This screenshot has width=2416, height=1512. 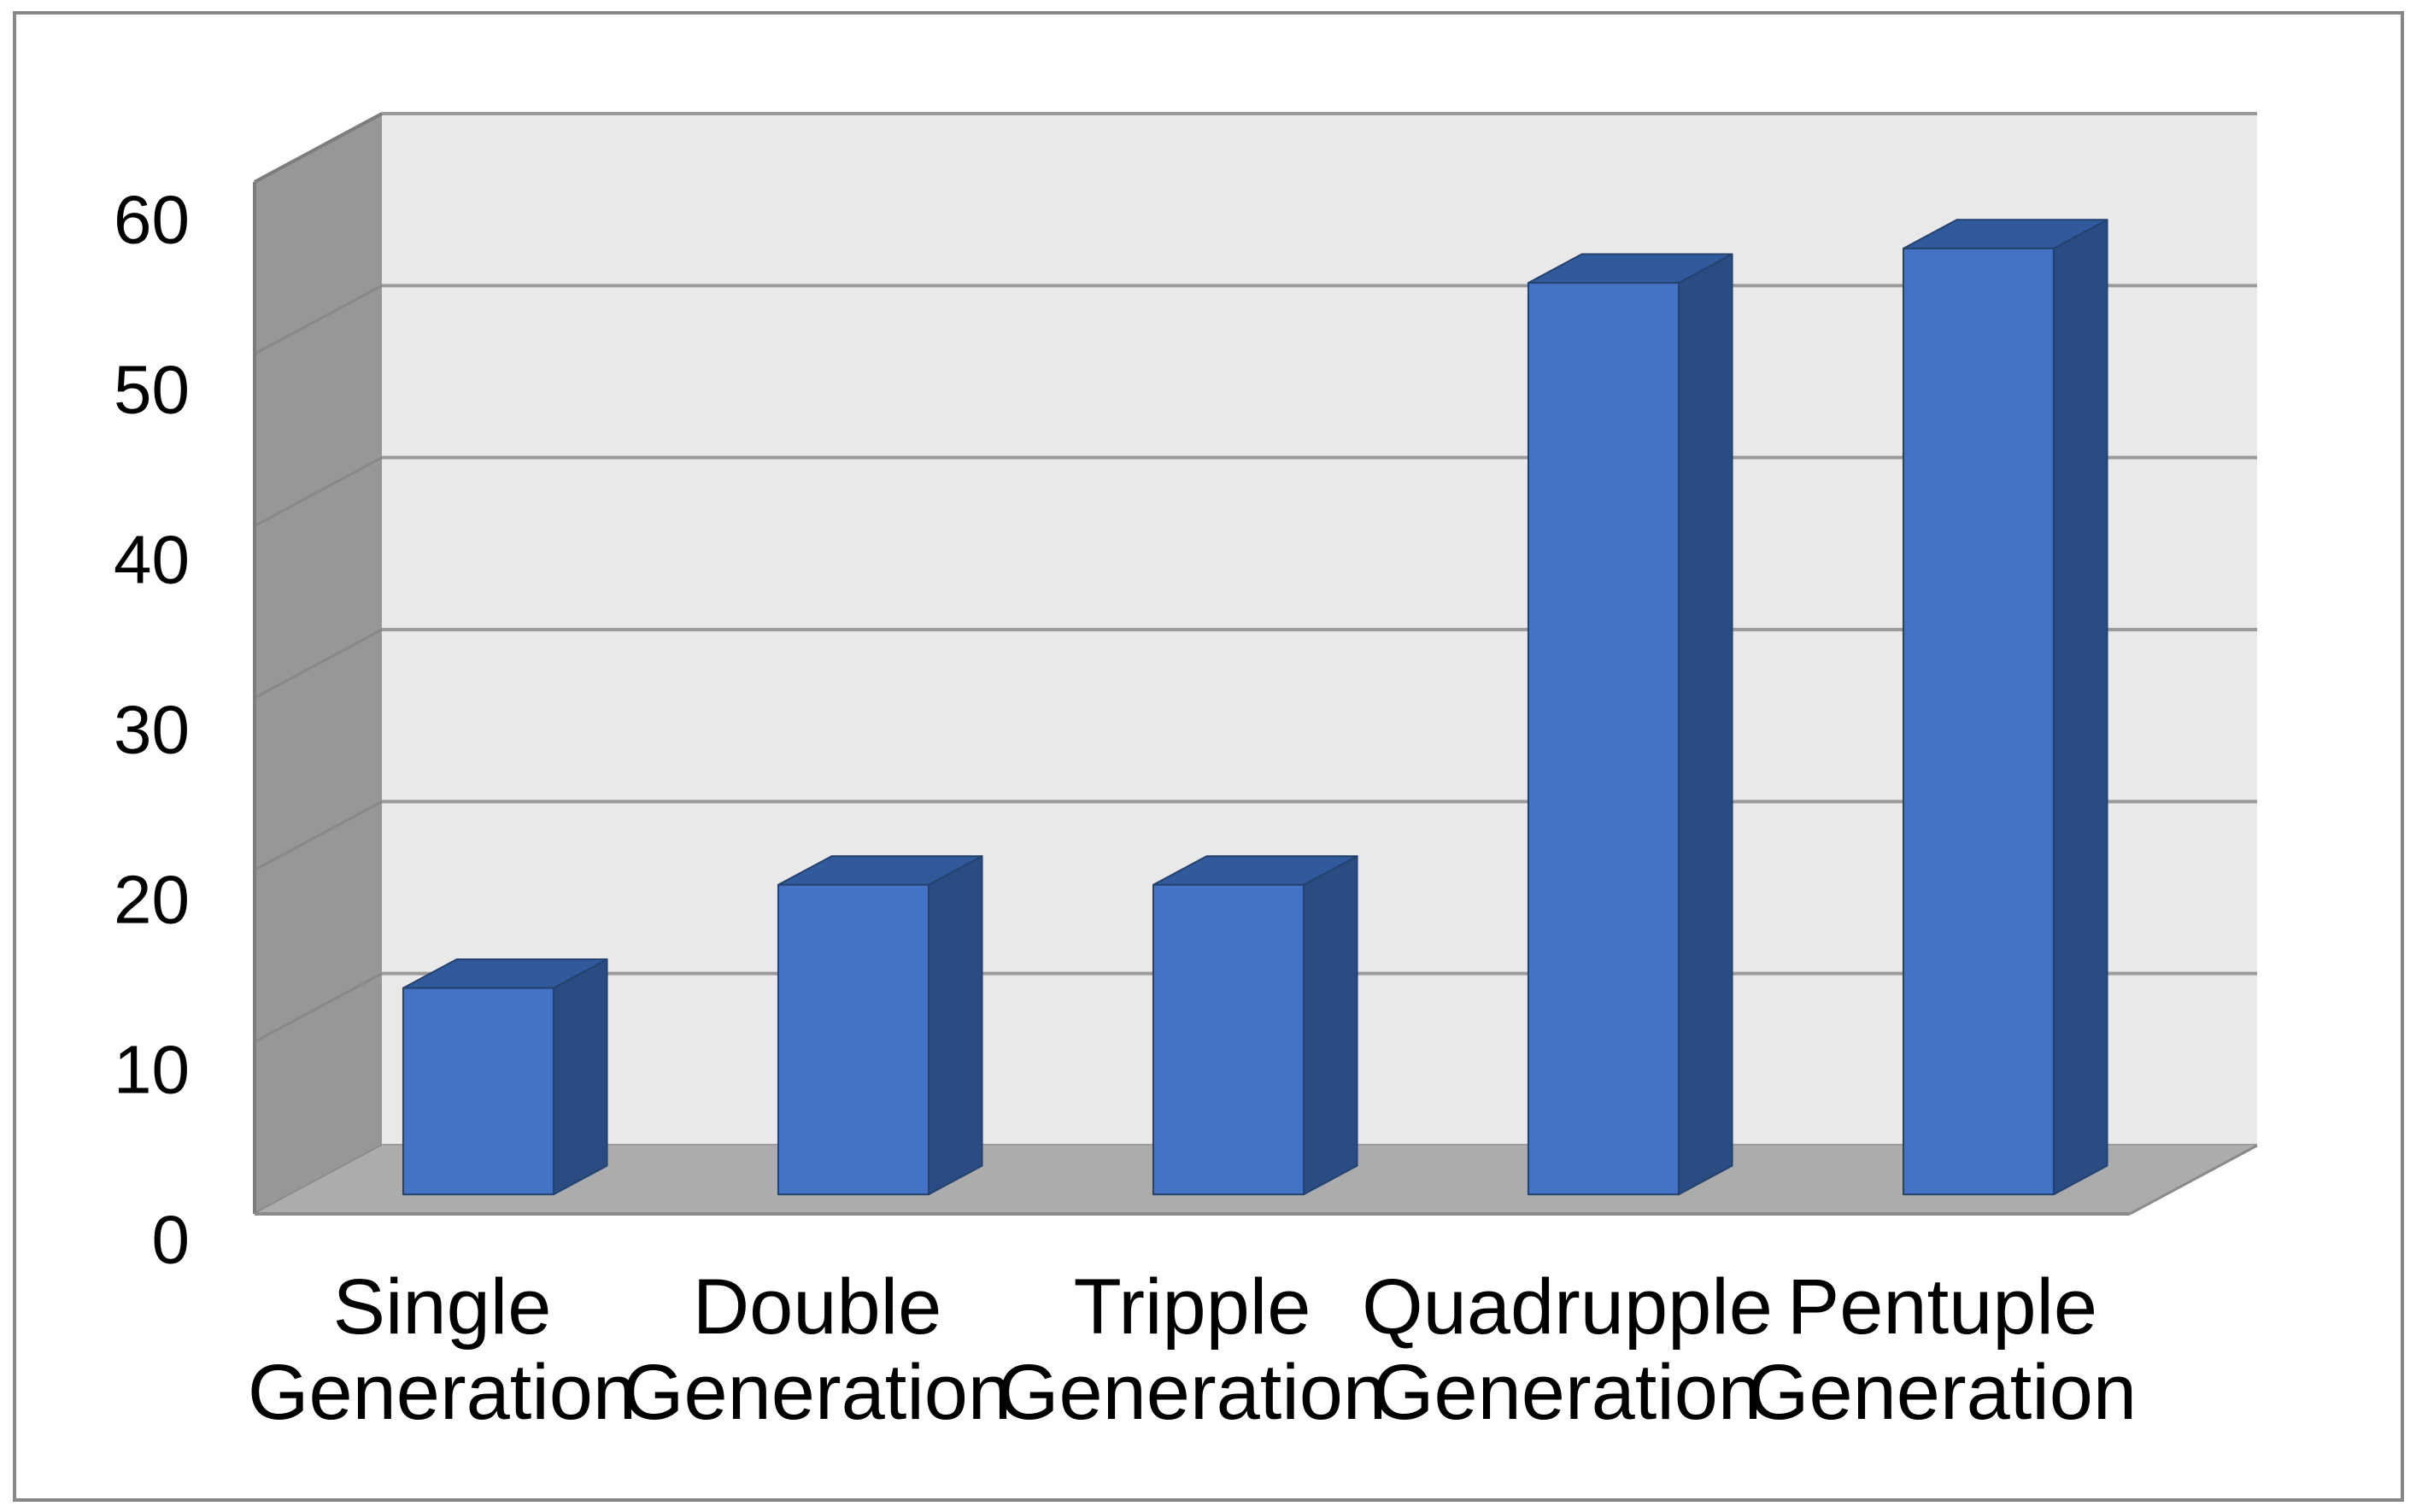 What do you see at coordinates (152, 560) in the screenshot?
I see `y-axis-tick-label: 40` at bounding box center [152, 560].